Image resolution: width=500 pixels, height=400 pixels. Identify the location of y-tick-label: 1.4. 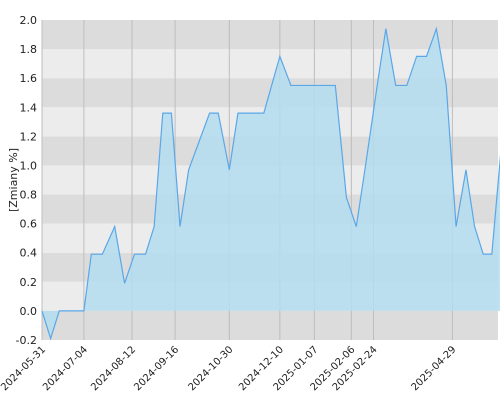
(29, 107).